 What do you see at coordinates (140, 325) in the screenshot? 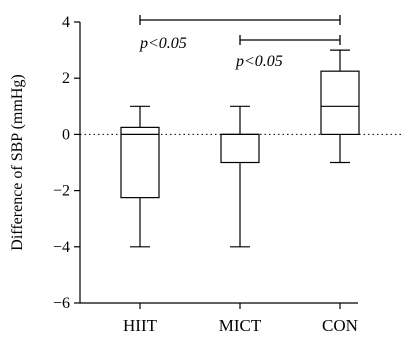
I see `x-tick-label: HIIT` at bounding box center [140, 325].